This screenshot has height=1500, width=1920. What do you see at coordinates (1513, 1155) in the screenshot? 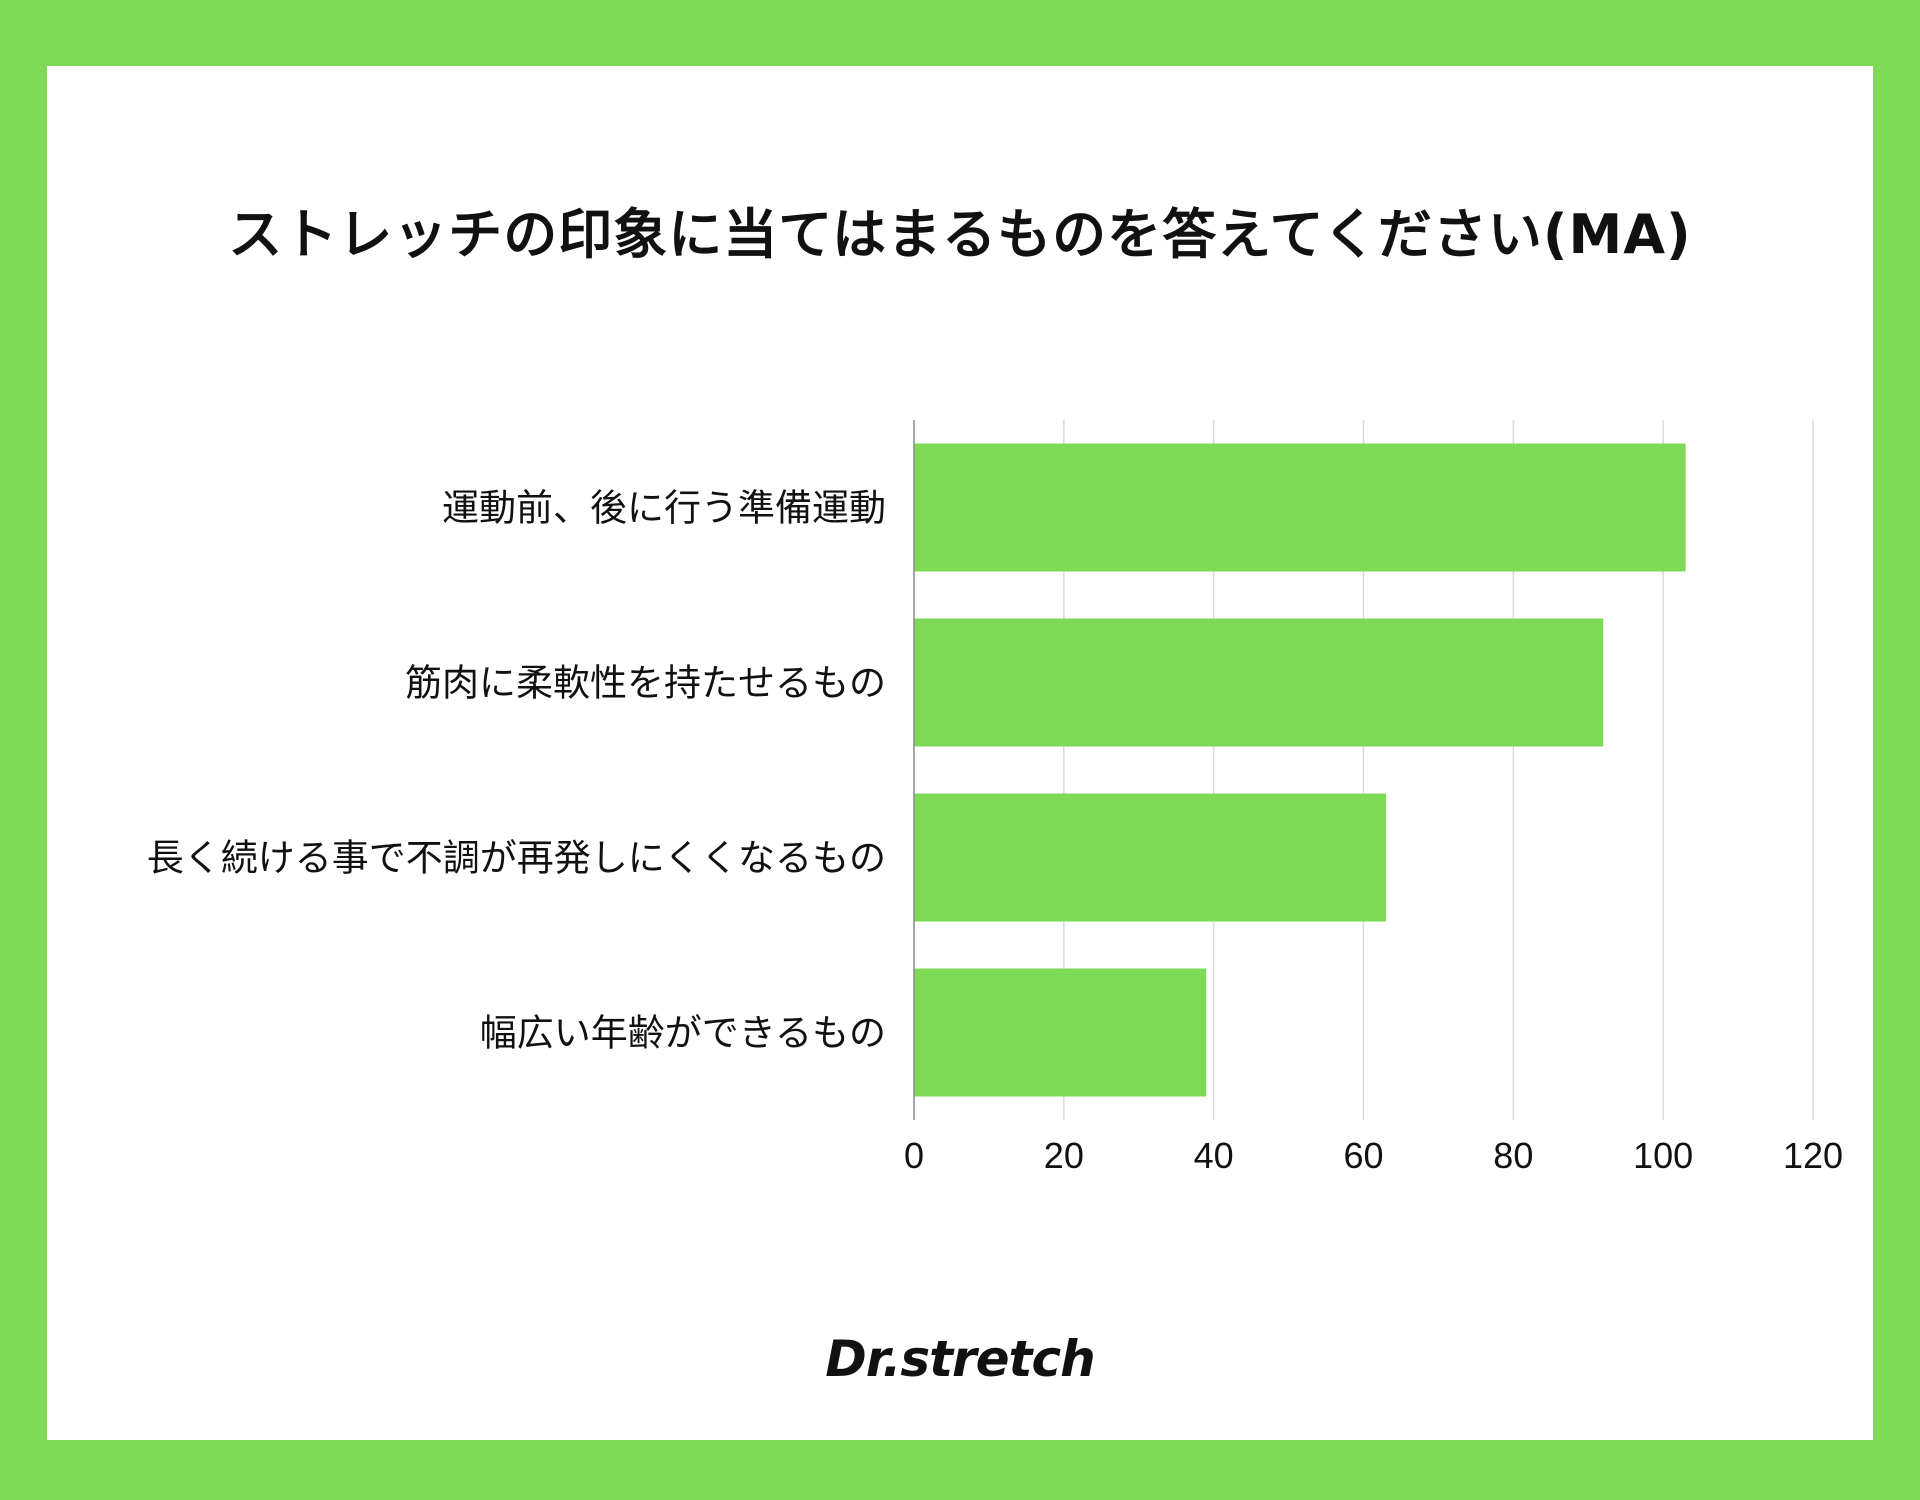
I see `x-tick-label: 80` at bounding box center [1513, 1155].